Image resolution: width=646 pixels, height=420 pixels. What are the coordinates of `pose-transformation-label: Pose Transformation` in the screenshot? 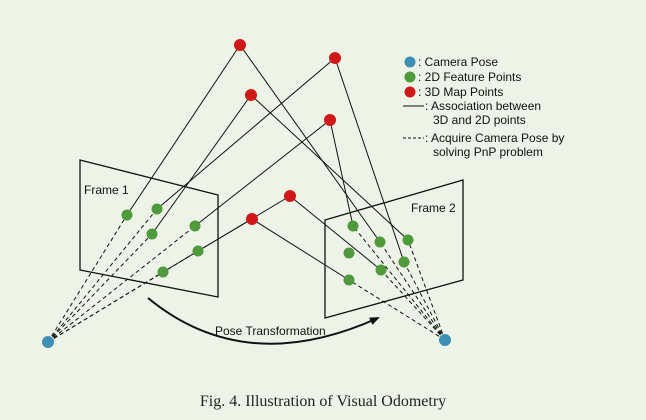 It's located at (270, 331).